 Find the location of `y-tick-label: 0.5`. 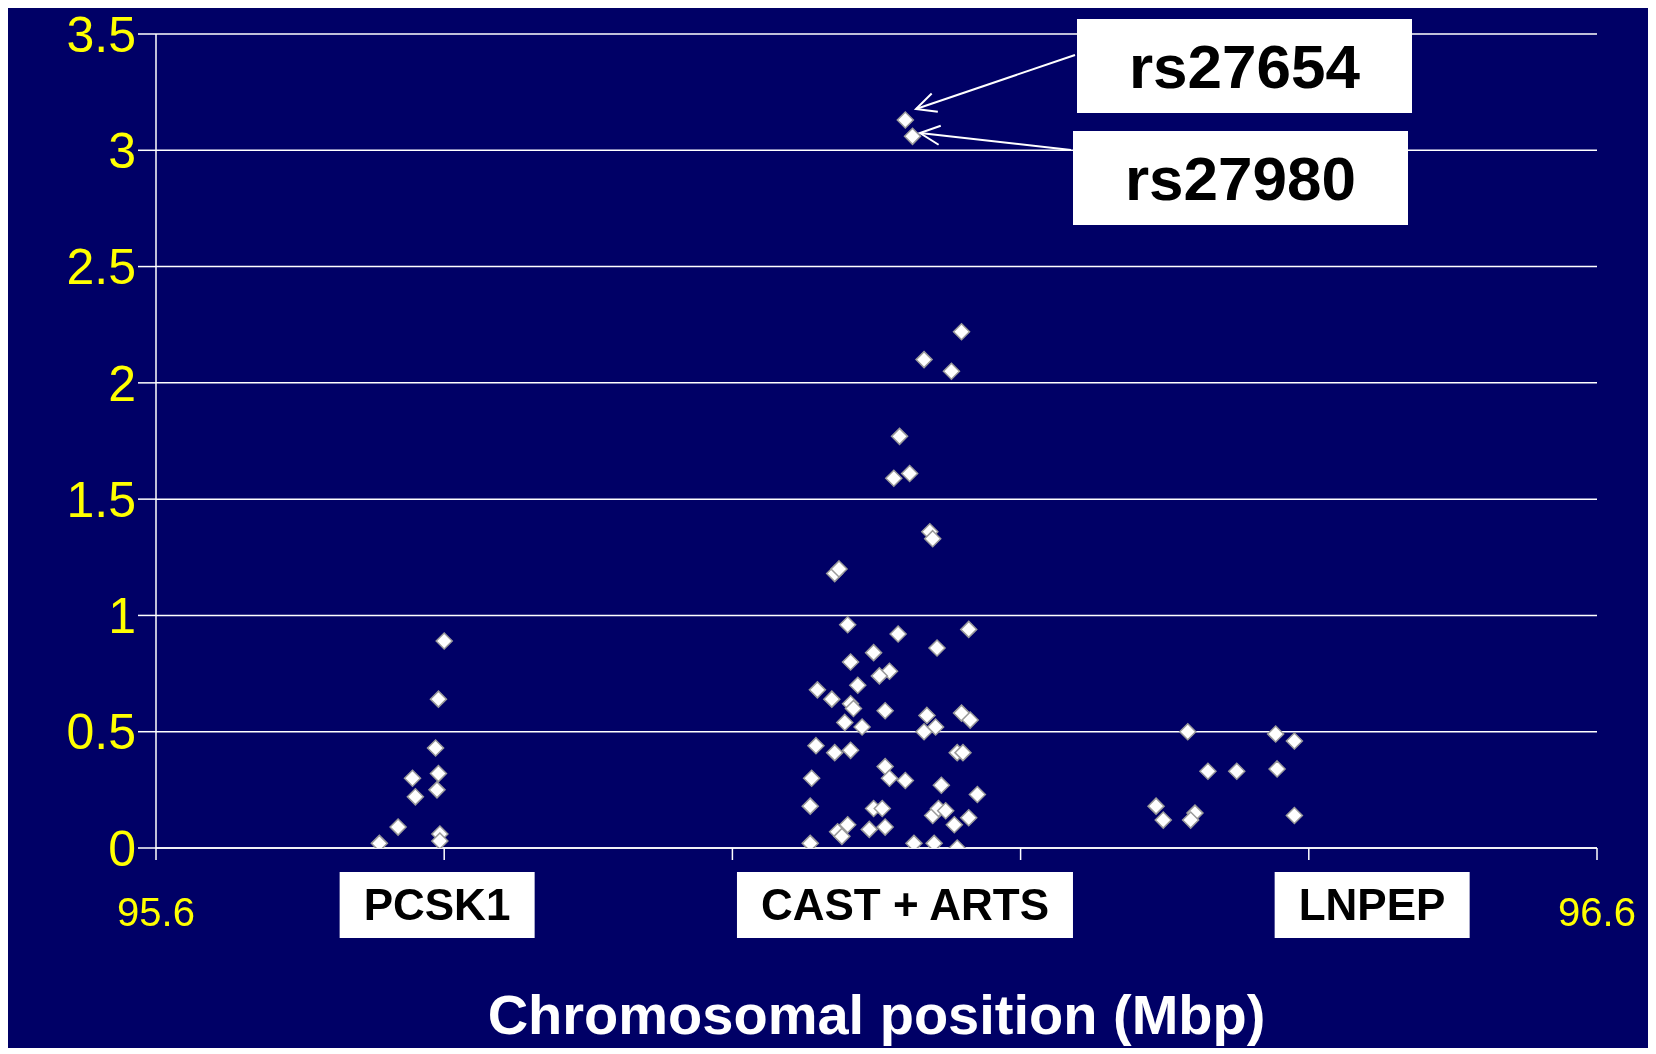

y-tick-label: 0.5 is located at coordinates (101, 732).